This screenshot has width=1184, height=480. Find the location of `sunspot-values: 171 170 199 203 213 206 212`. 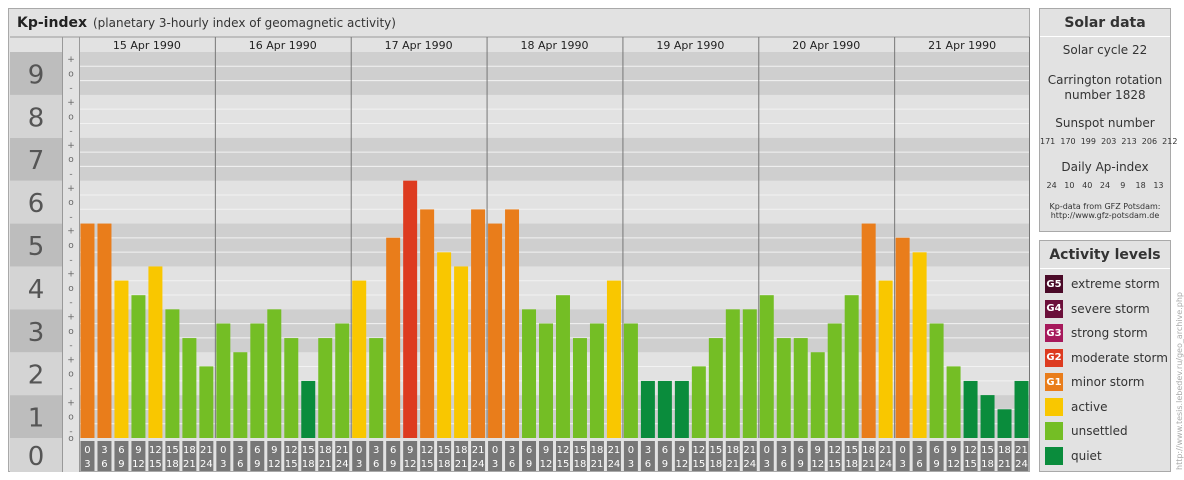

sunspot-values: 171 170 199 203 213 206 212 is located at coordinates (1109, 141).